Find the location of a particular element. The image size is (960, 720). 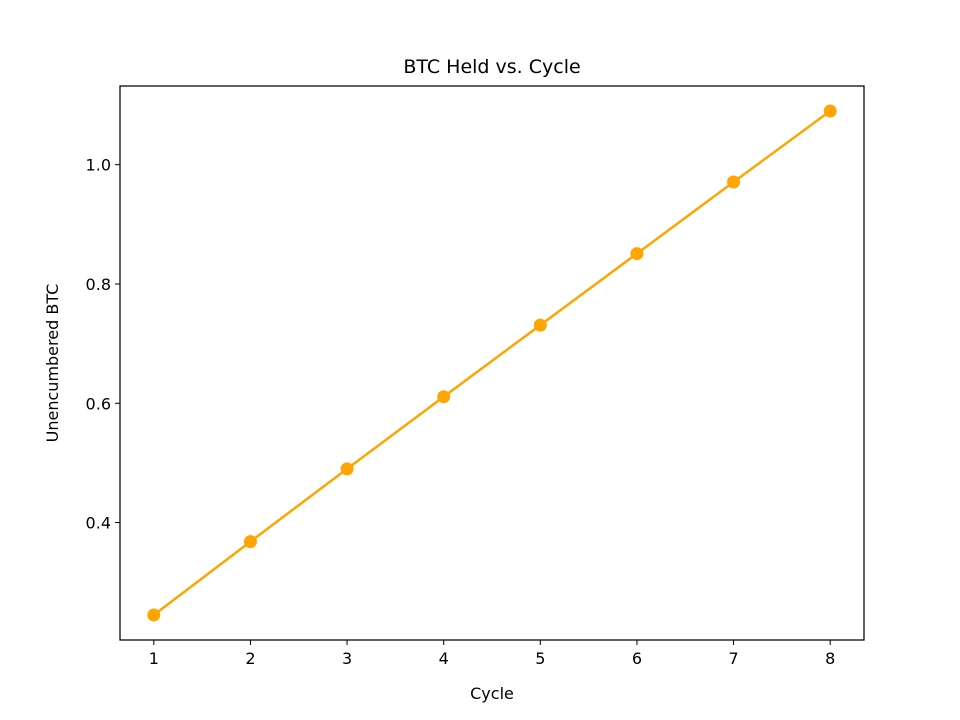

x-tick-label: 8 is located at coordinates (830, 658).